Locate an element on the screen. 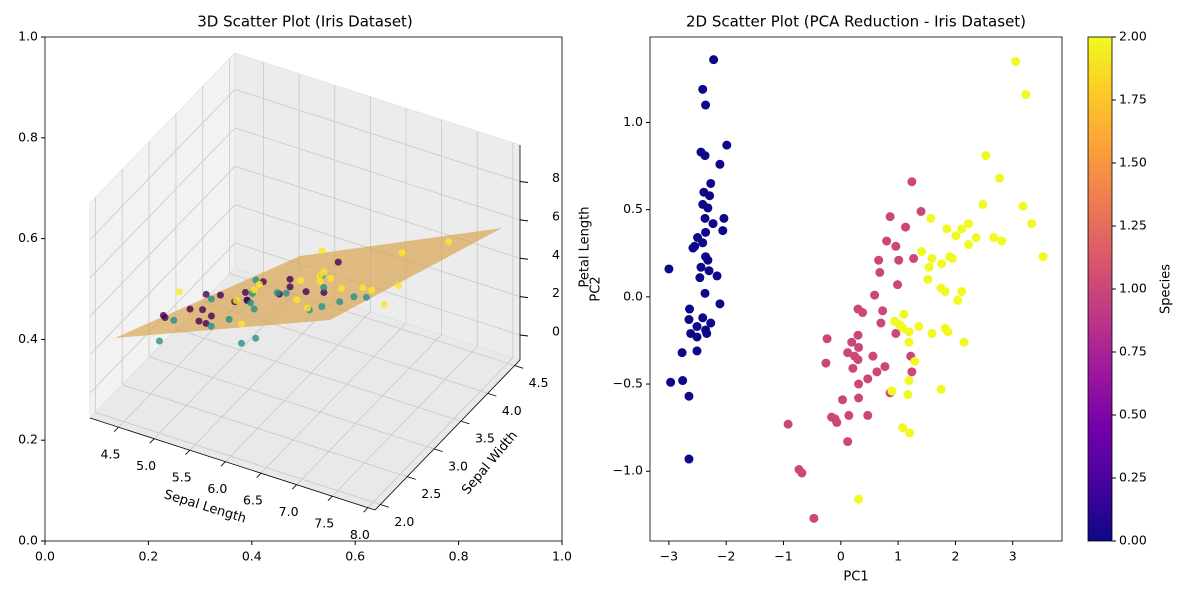 This screenshot has width=1200, height=600. y-tick-label: 3.5 is located at coordinates (485, 438).